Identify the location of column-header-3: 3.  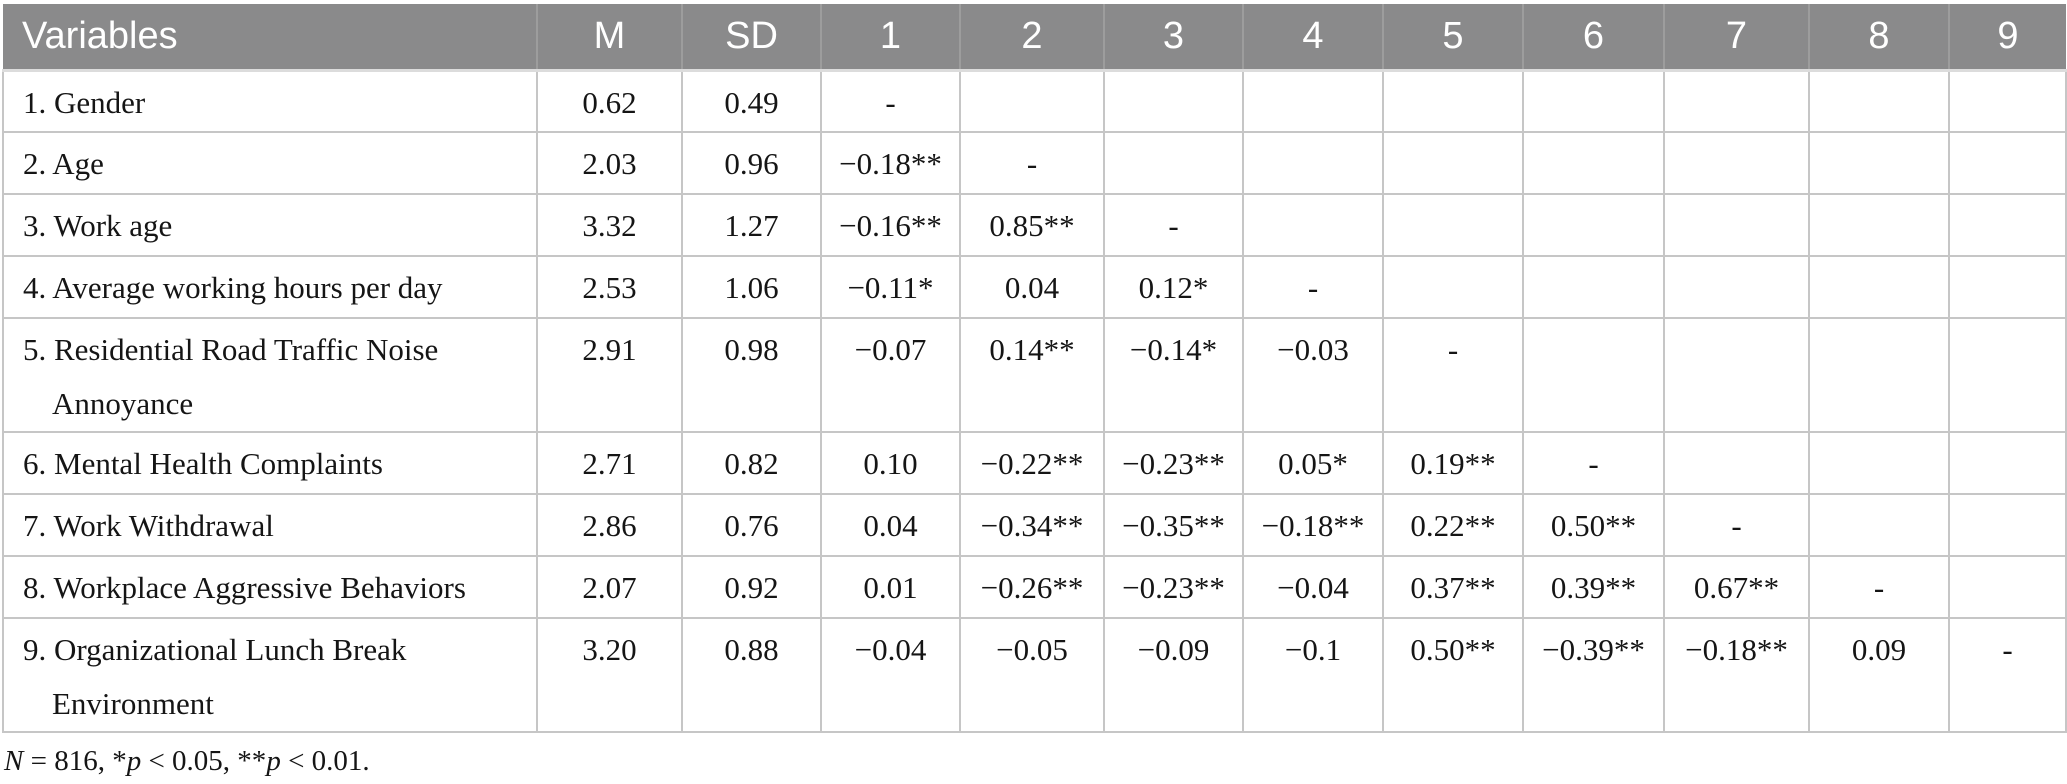
(1174, 38).